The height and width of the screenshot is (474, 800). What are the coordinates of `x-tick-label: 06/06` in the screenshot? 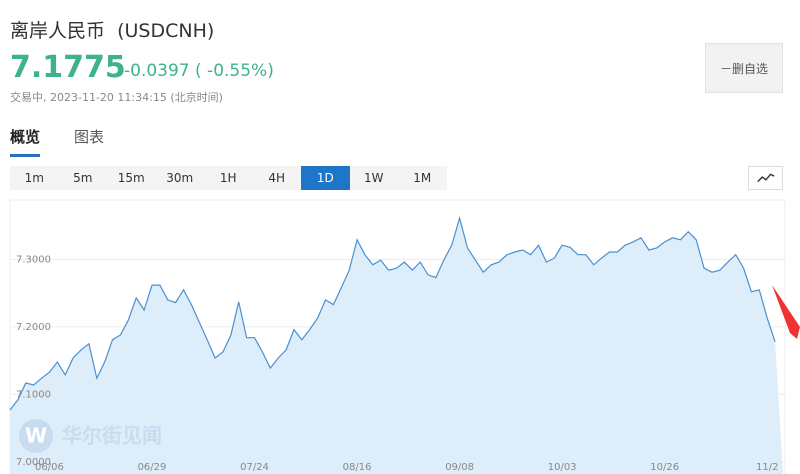 It's located at (49, 467).